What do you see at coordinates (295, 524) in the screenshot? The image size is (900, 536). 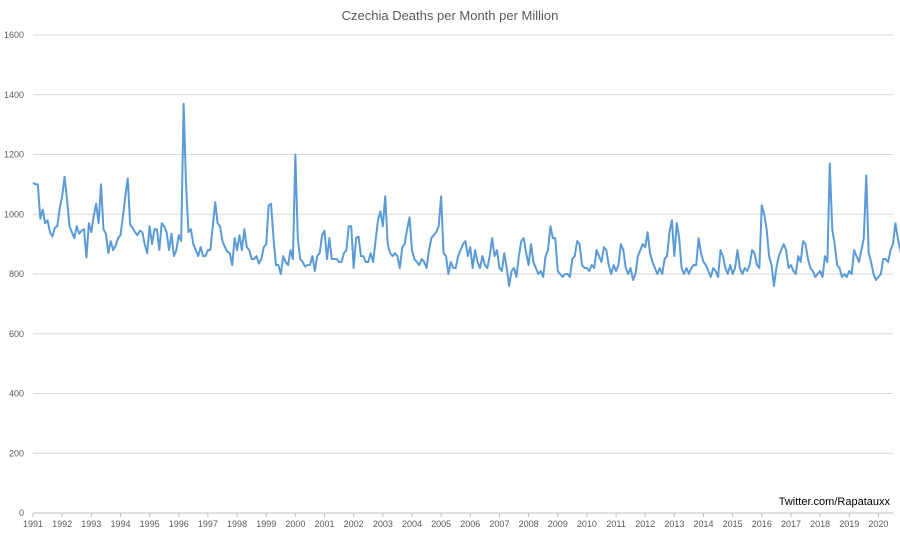 I see `x-tick-label: 2000` at bounding box center [295, 524].